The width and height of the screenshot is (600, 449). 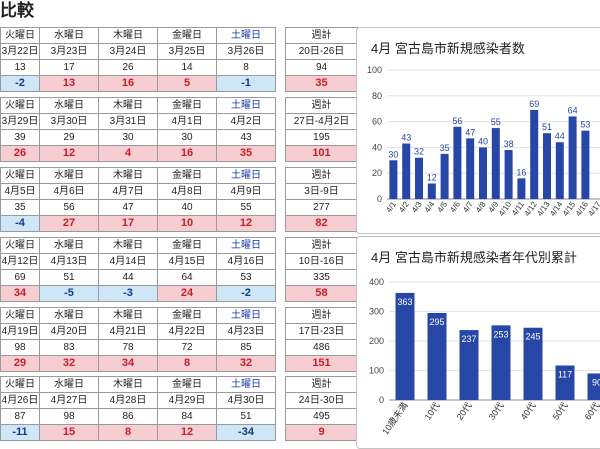 What do you see at coordinates (69, 154) in the screenshot?
I see `diff-cell: 12` at bounding box center [69, 154].